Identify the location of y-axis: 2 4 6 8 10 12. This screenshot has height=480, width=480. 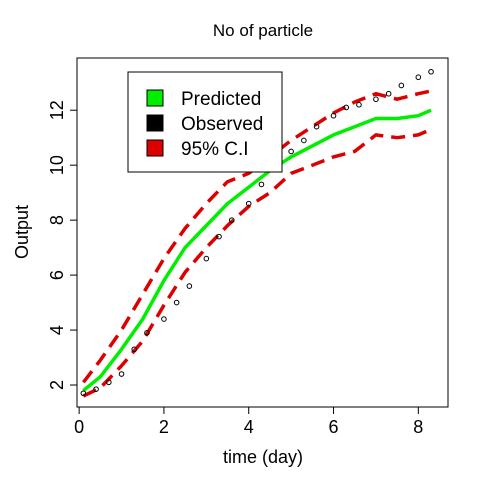
(62, 245).